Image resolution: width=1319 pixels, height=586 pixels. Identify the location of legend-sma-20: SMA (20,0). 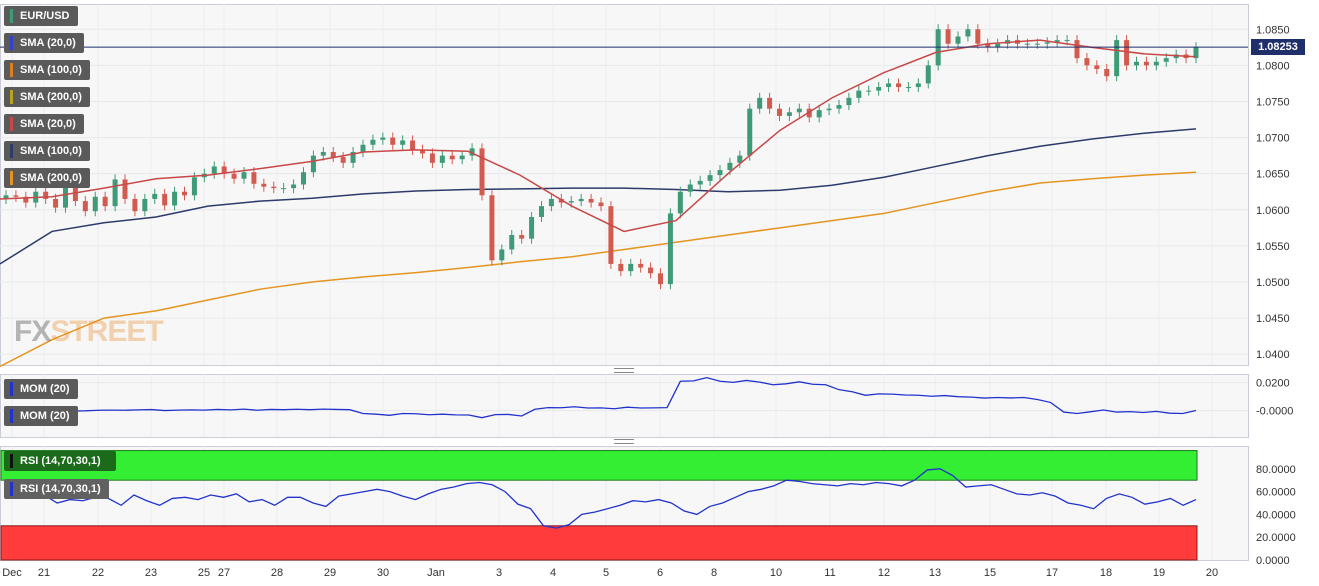
(44, 43).